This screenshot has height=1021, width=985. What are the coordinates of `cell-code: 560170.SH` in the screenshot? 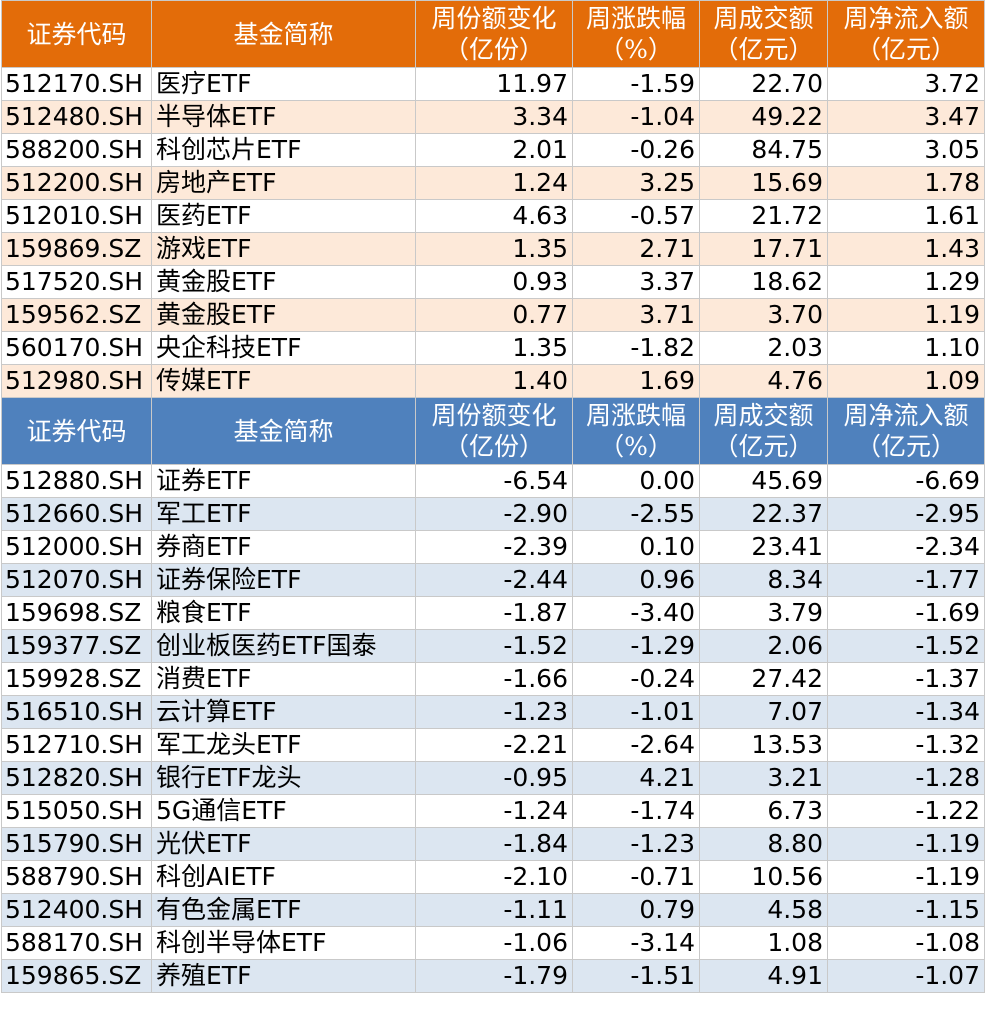 It's located at (76, 348).